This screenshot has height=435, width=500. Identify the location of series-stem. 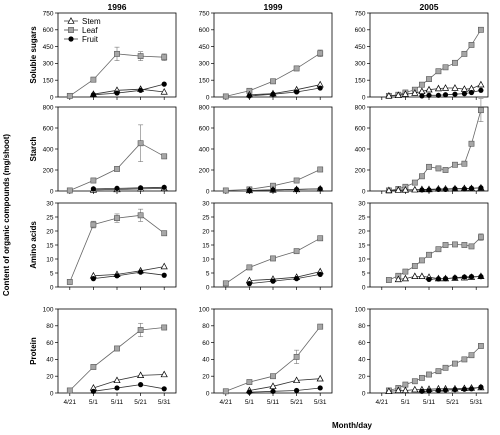
(128, 91).